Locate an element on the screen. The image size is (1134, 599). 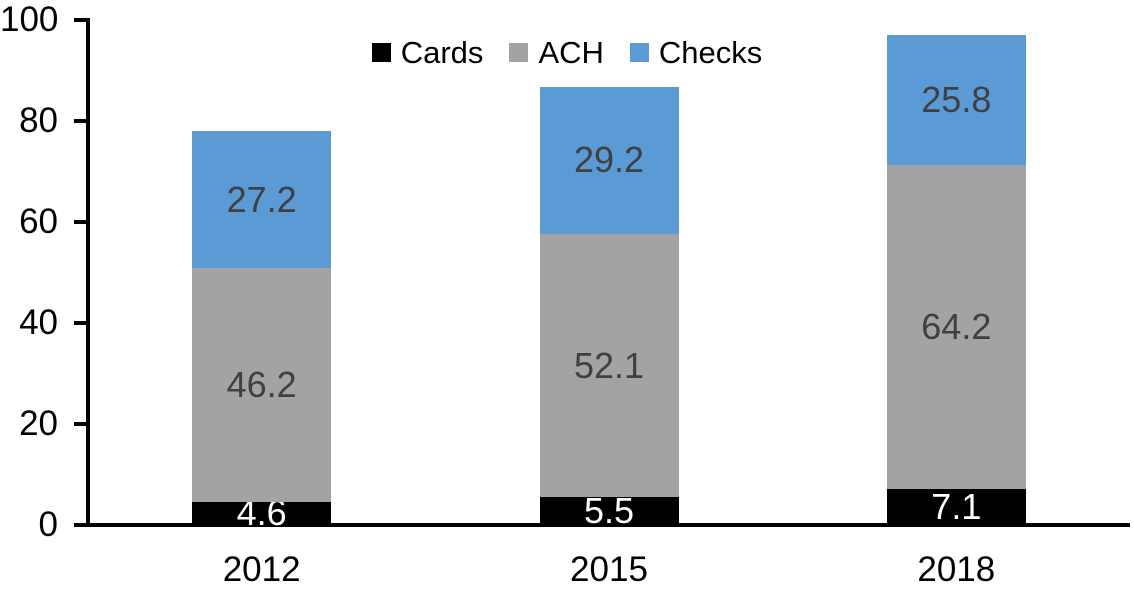
bar-segment-cards-2012: 4.6 is located at coordinates (262, 513).